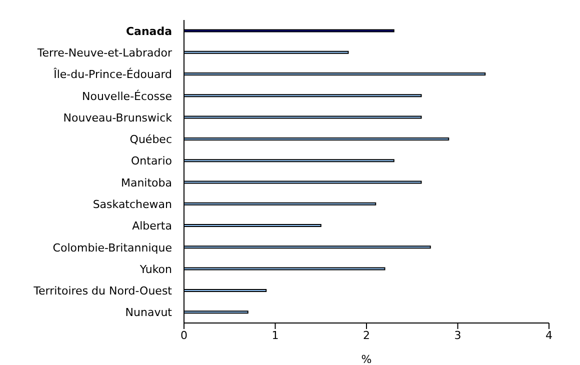 This screenshot has width=580, height=365. What do you see at coordinates (549, 335) in the screenshot?
I see `x-tick-label: 4` at bounding box center [549, 335].